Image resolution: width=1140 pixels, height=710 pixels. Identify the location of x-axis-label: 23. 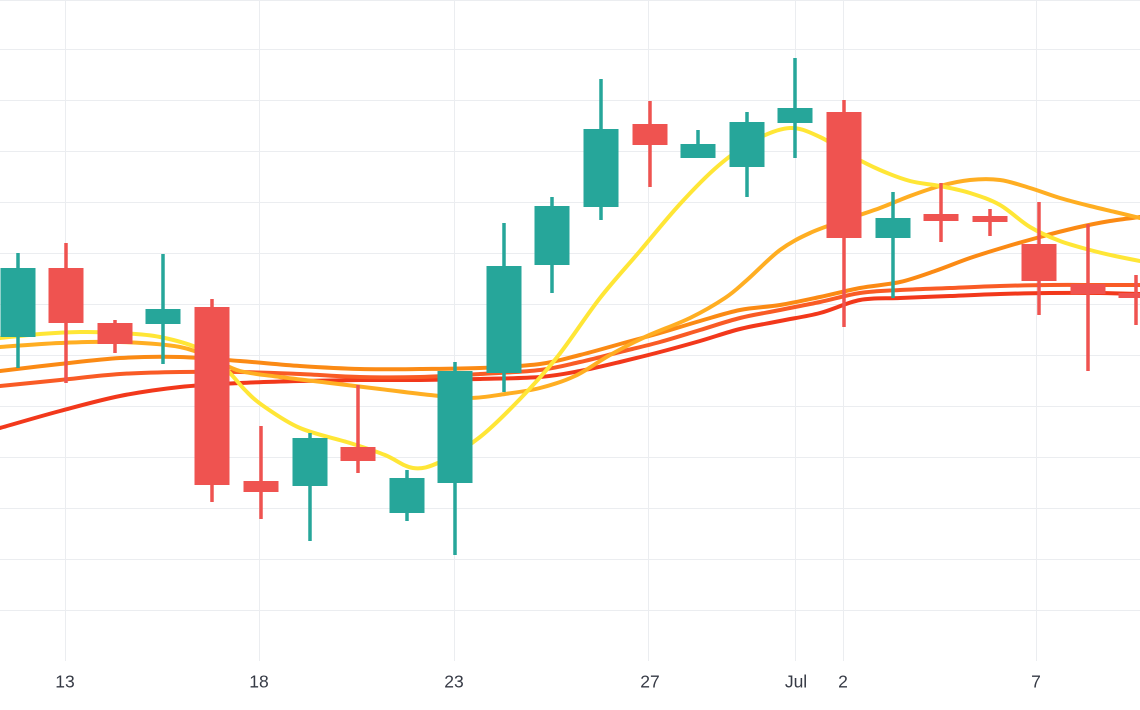
(453, 681).